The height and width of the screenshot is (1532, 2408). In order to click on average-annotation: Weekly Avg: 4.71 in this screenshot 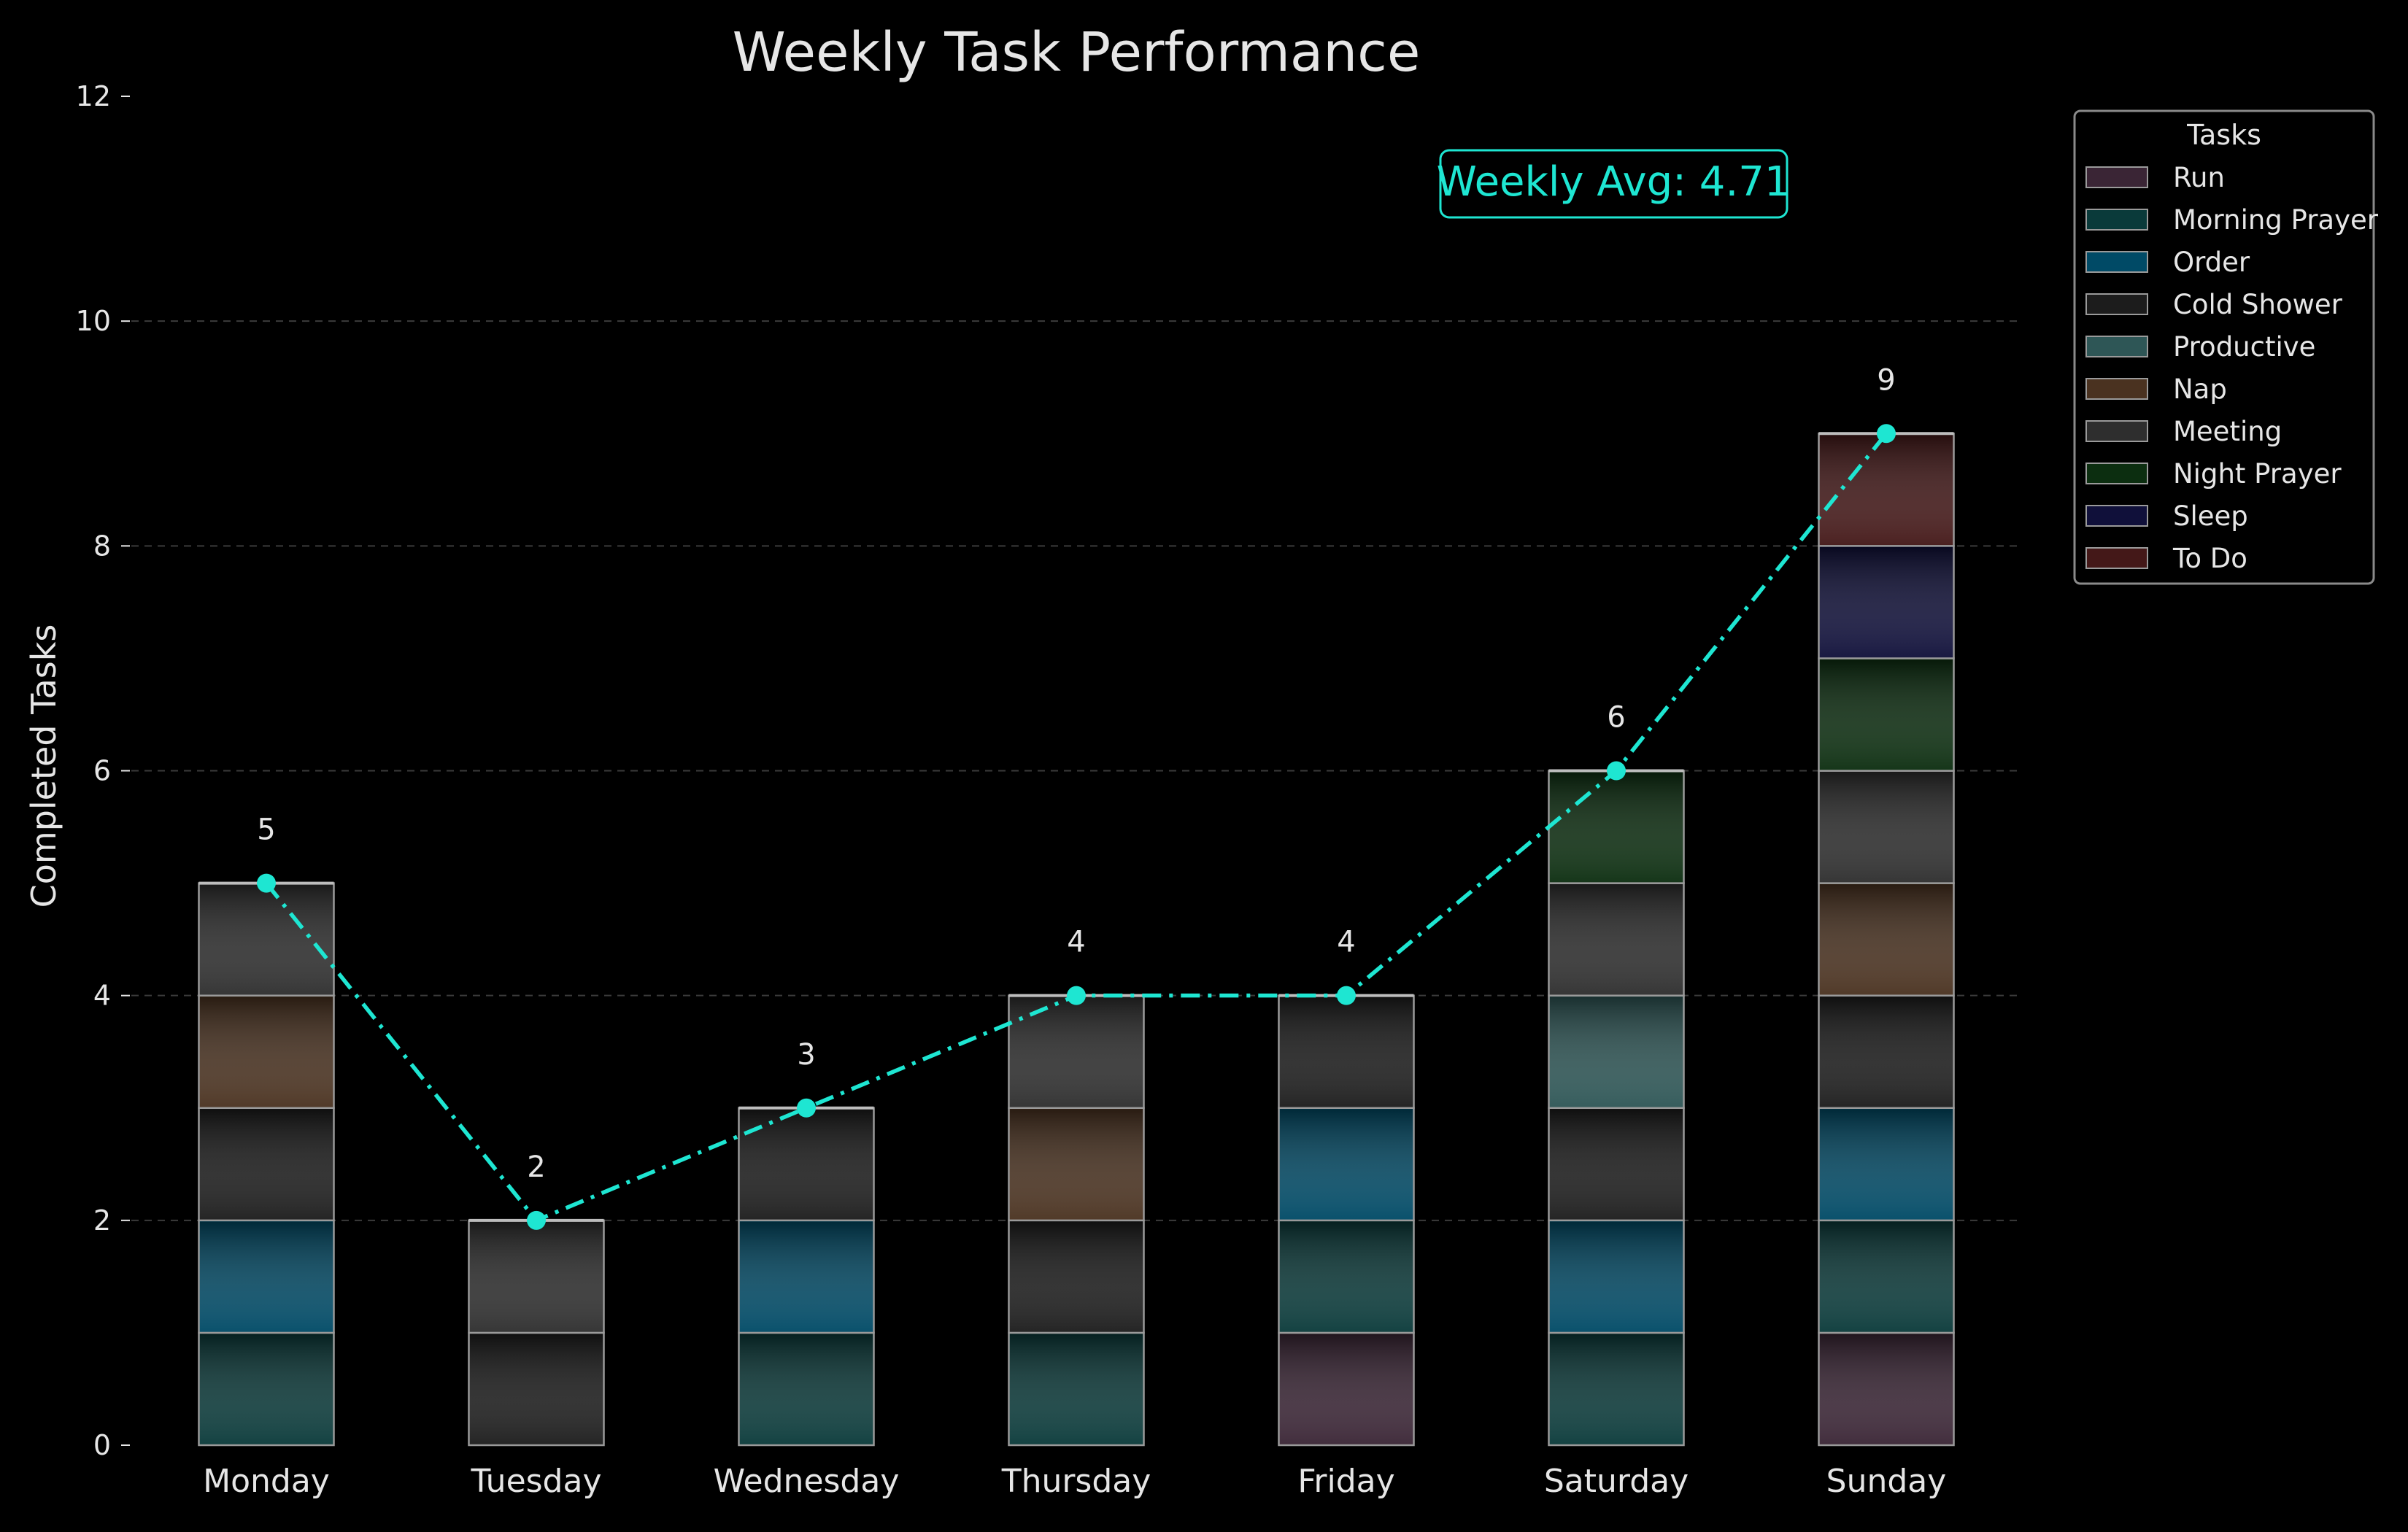, I will do `click(1614, 184)`.